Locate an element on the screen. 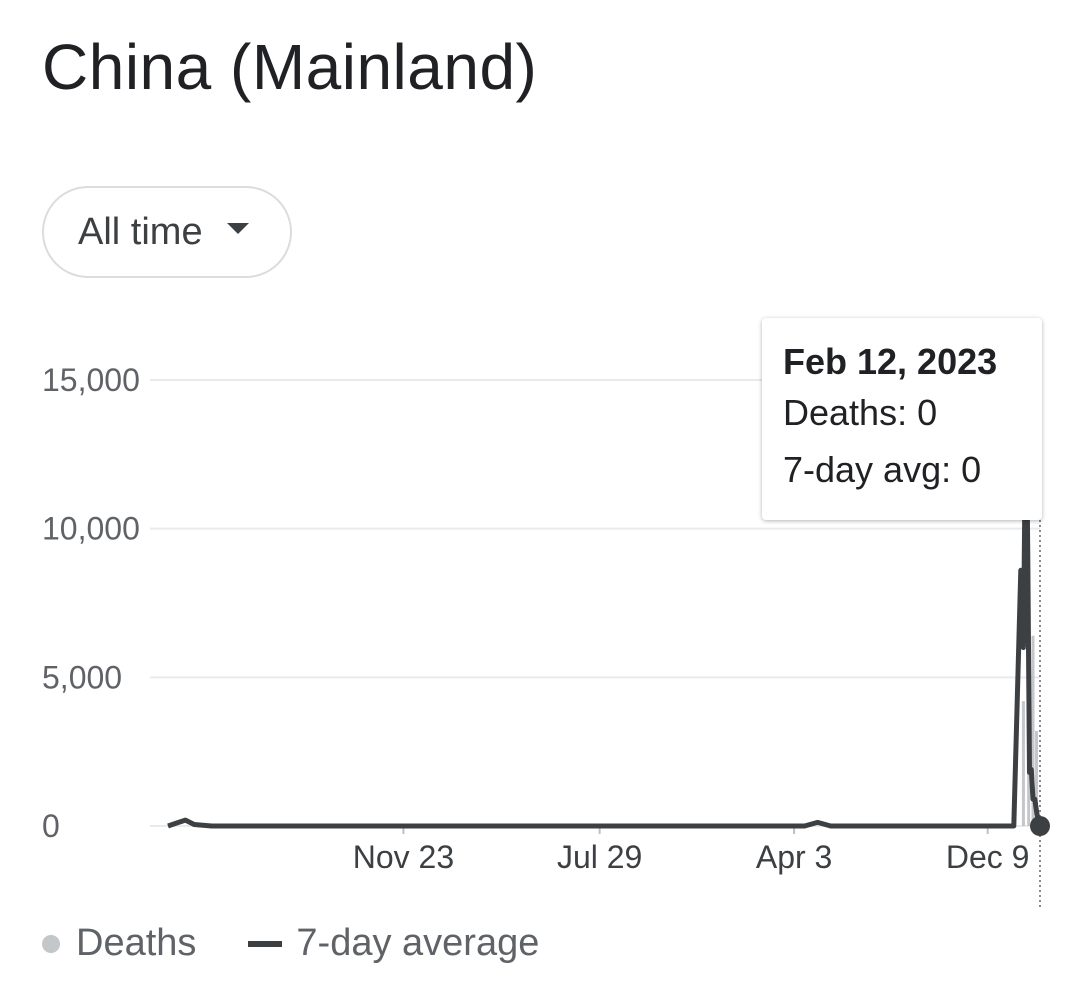  x-tick-label: Apr 3 is located at coordinates (794, 857).